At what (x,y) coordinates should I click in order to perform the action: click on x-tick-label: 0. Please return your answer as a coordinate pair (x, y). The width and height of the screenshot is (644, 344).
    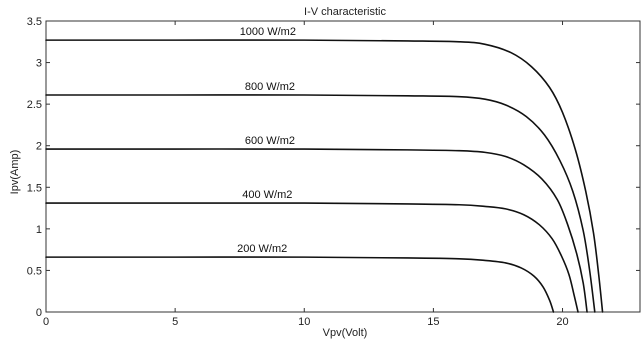
    Looking at the image, I should click on (46, 322).